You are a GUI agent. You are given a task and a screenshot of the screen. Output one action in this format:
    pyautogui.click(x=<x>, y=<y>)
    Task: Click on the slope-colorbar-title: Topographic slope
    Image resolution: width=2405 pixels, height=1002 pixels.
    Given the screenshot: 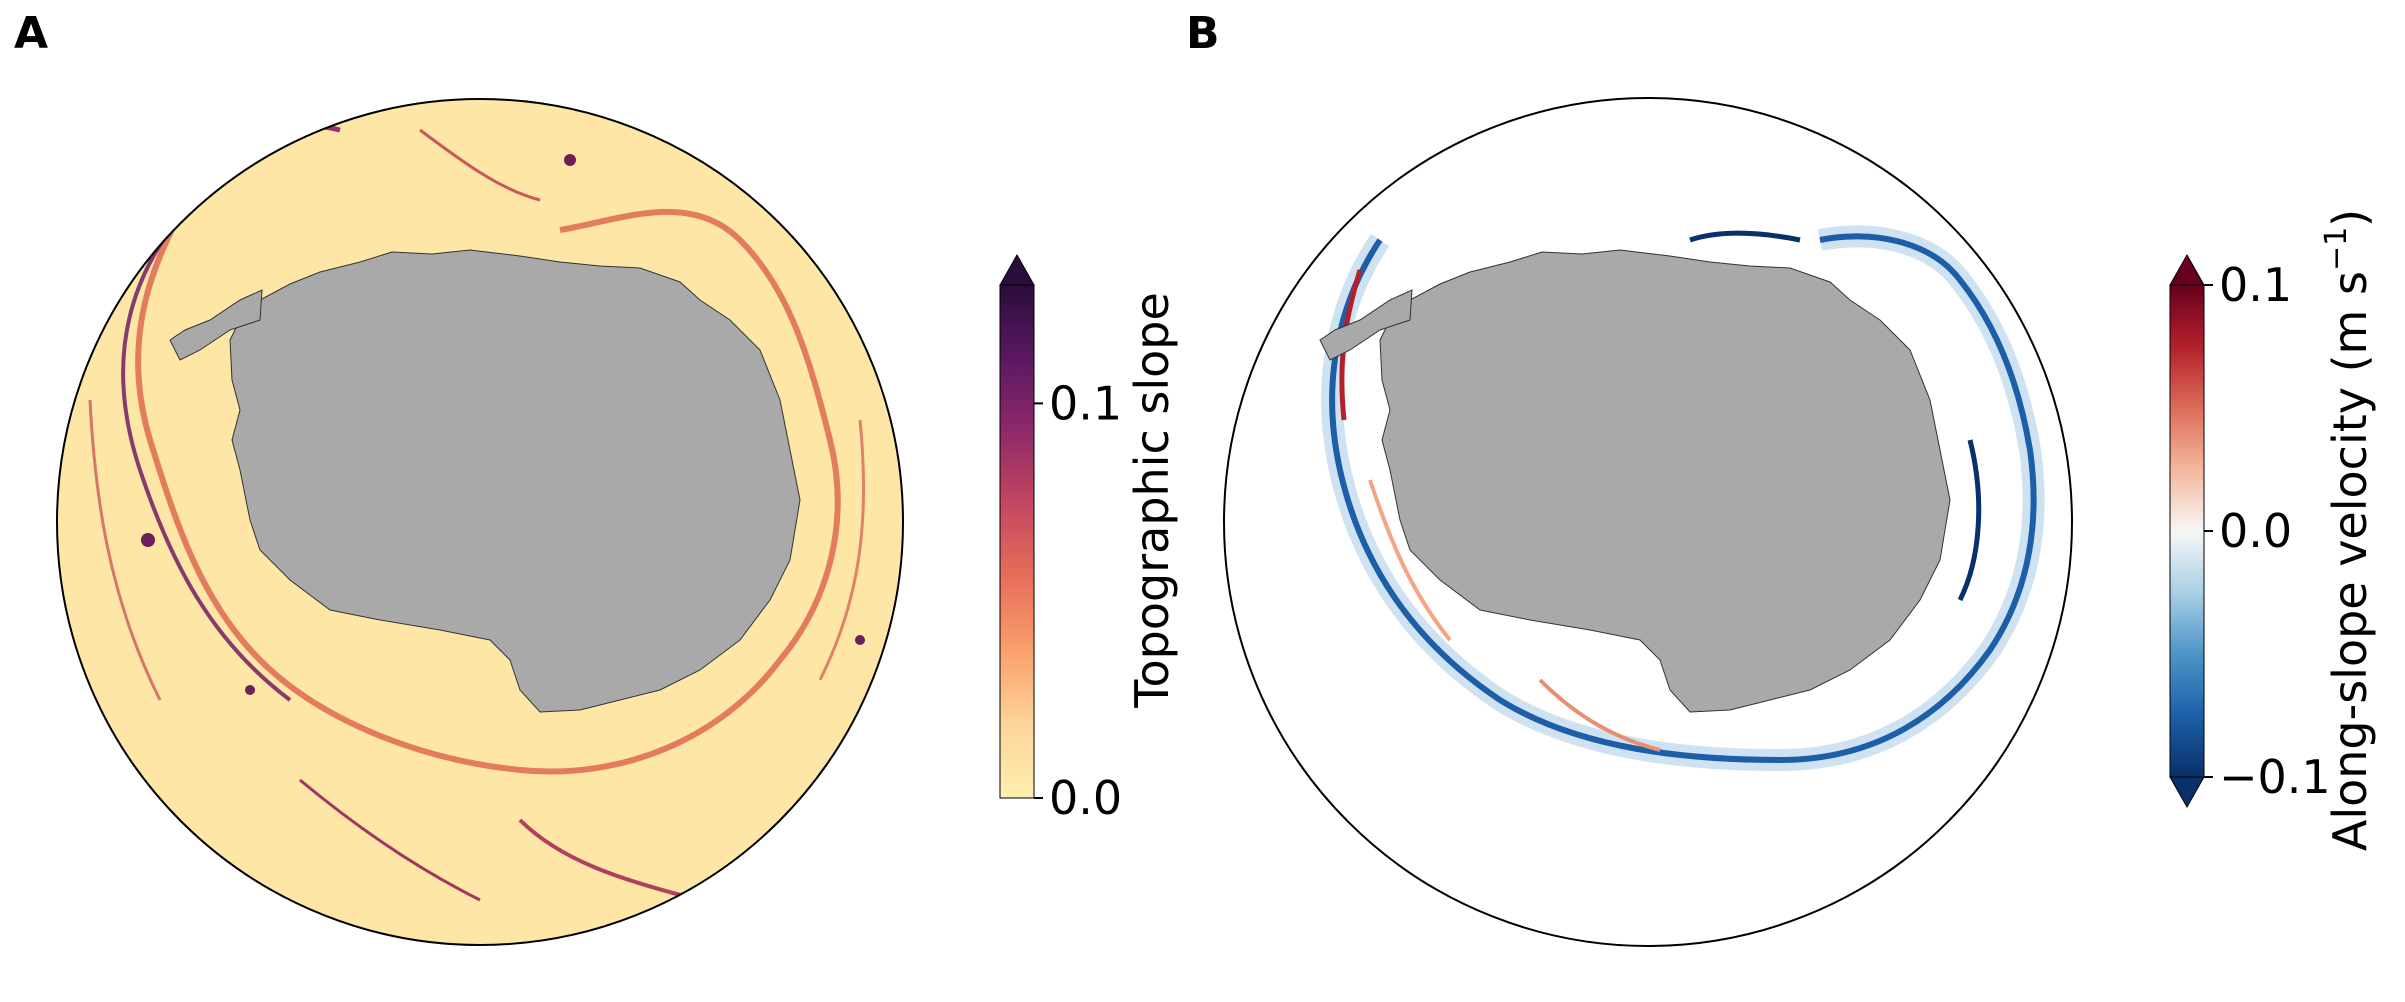 What is the action you would take?
    pyautogui.click(x=1152, y=500)
    